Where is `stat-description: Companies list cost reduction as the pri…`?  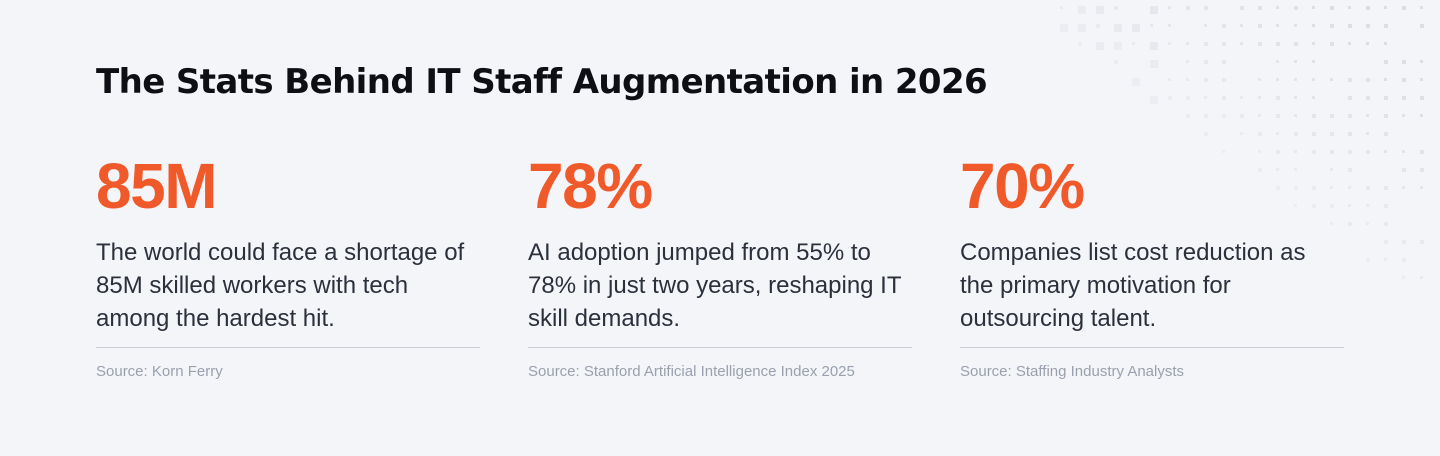
stat-description: Companies list cost reduction as the pri… is located at coordinates (1133, 285).